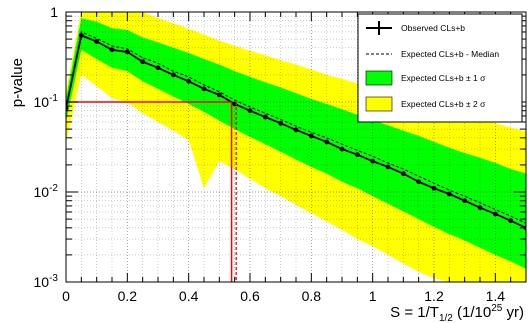 Image resolution: width=528 pixels, height=323 pixels. What do you see at coordinates (472, 312) in the screenshot?
I see `x-axis-label-unit-open: (1/10` at bounding box center [472, 312].